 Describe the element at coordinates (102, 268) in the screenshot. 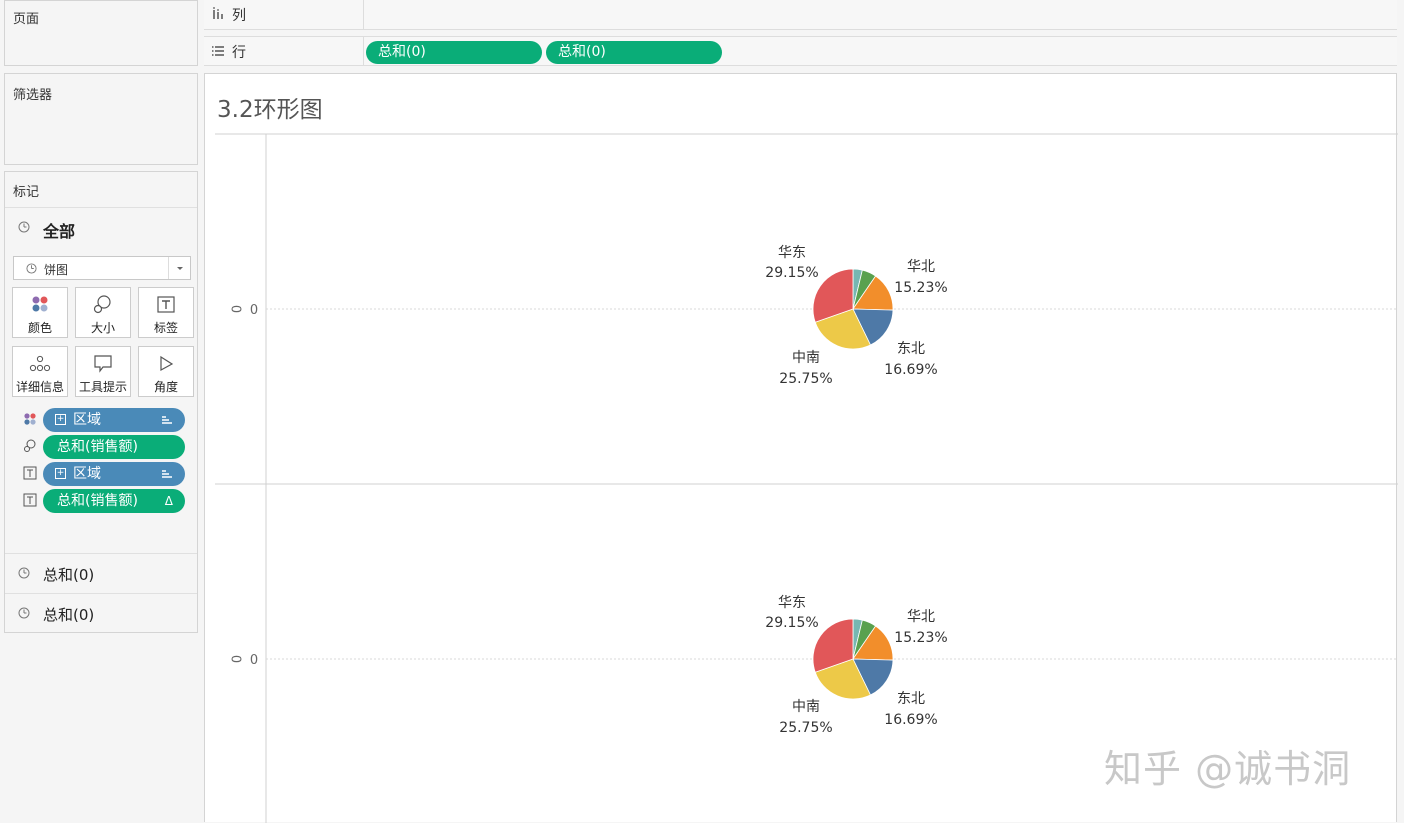

I see `mark-type-dropdown: 饼图` at that location.